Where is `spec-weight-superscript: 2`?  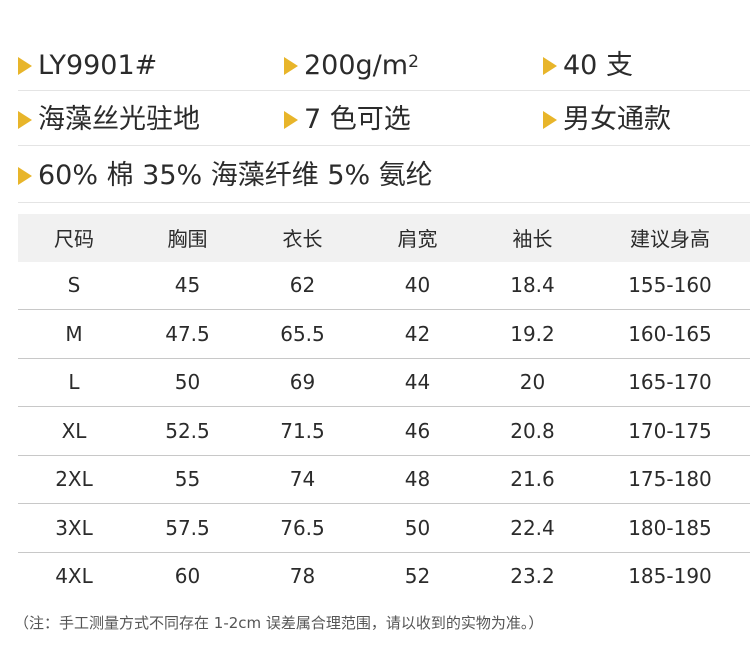
spec-weight-superscript: 2 is located at coordinates (413, 62).